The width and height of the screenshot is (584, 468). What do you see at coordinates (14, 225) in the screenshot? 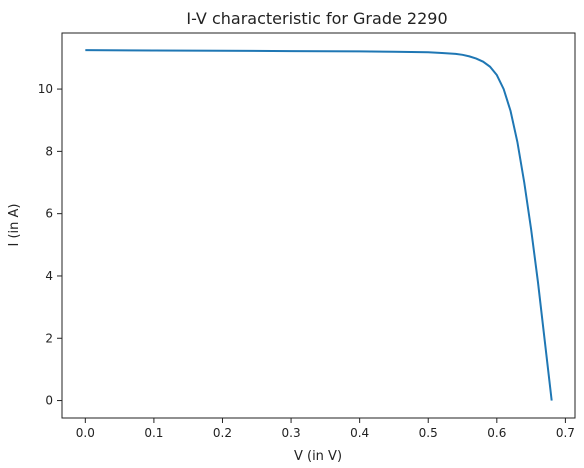
I see `y-axis-label: I (in A)` at bounding box center [14, 225].